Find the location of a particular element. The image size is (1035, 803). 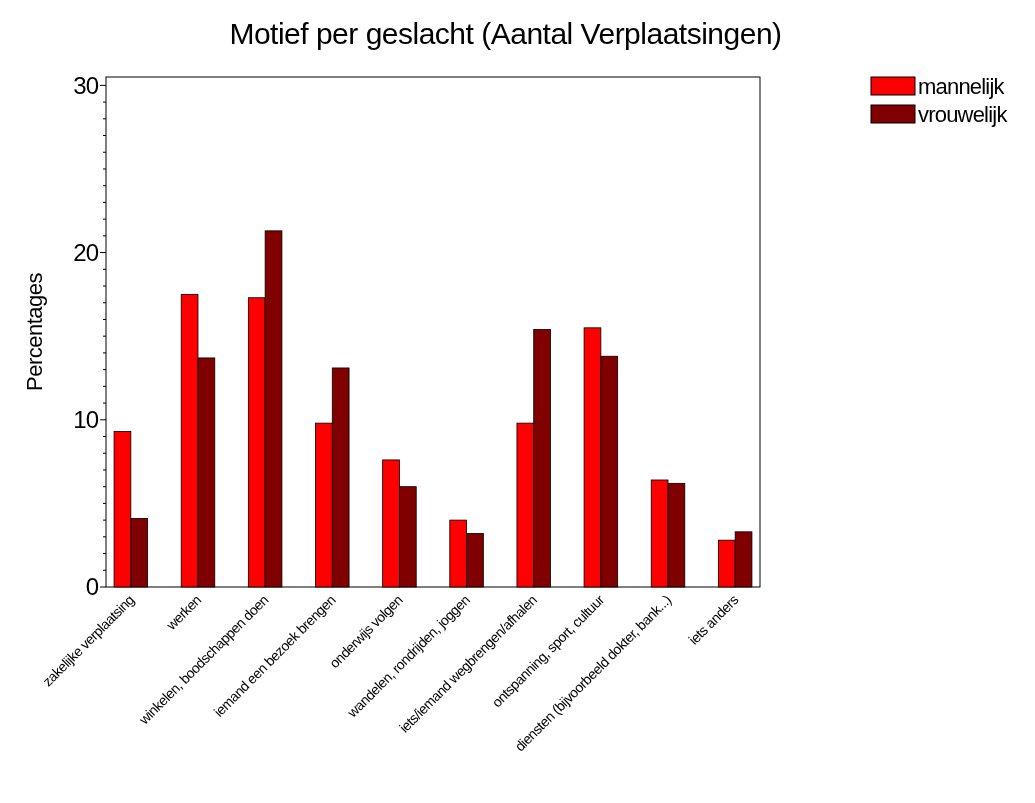

y-tick-label: 0 is located at coordinates (92, 587).